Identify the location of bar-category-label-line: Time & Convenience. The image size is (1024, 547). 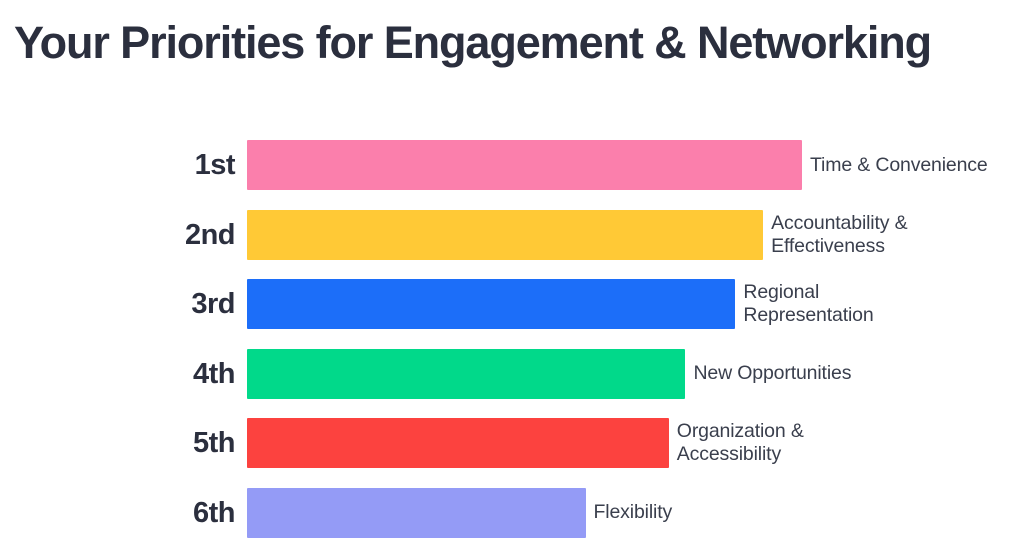
(899, 164).